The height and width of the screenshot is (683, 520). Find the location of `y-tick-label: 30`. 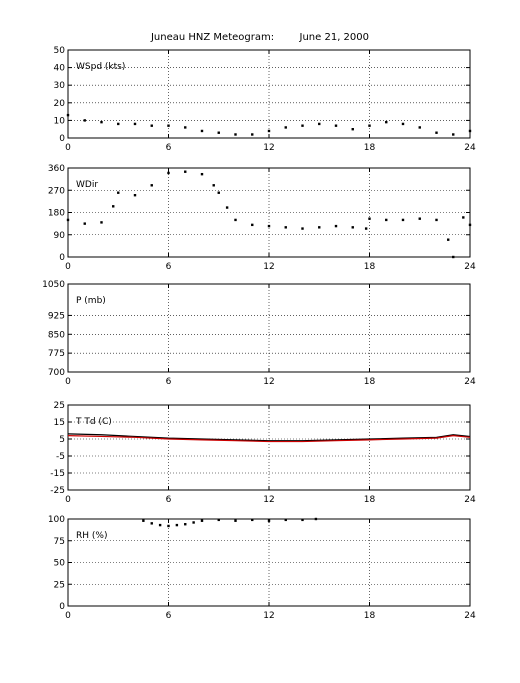

y-tick-label: 30 is located at coordinates (60, 86).